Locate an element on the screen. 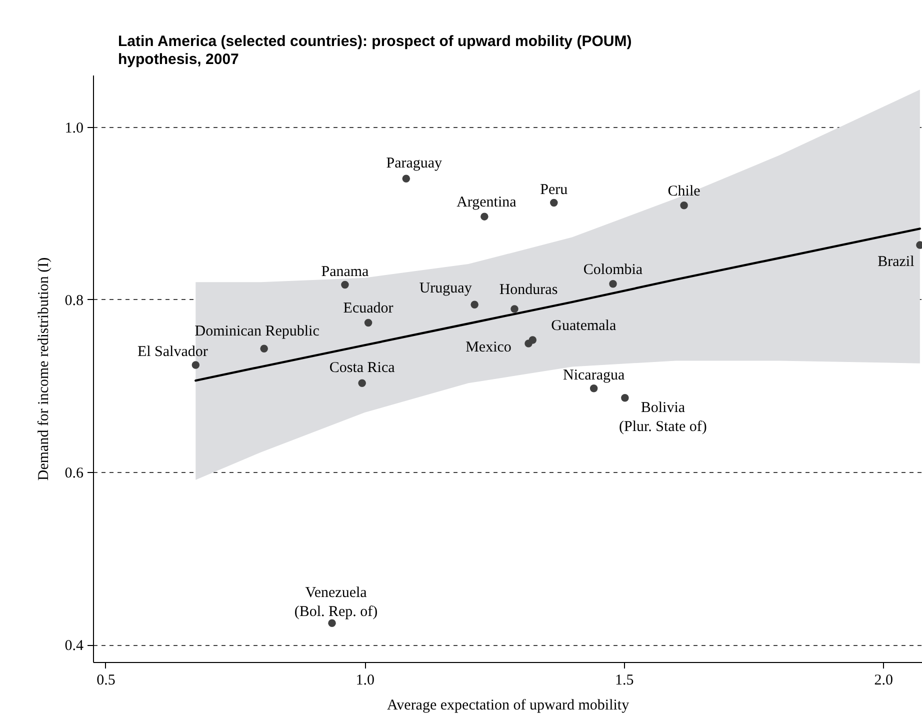 The width and height of the screenshot is (922, 726). data-label: Uruguay is located at coordinates (445, 288).